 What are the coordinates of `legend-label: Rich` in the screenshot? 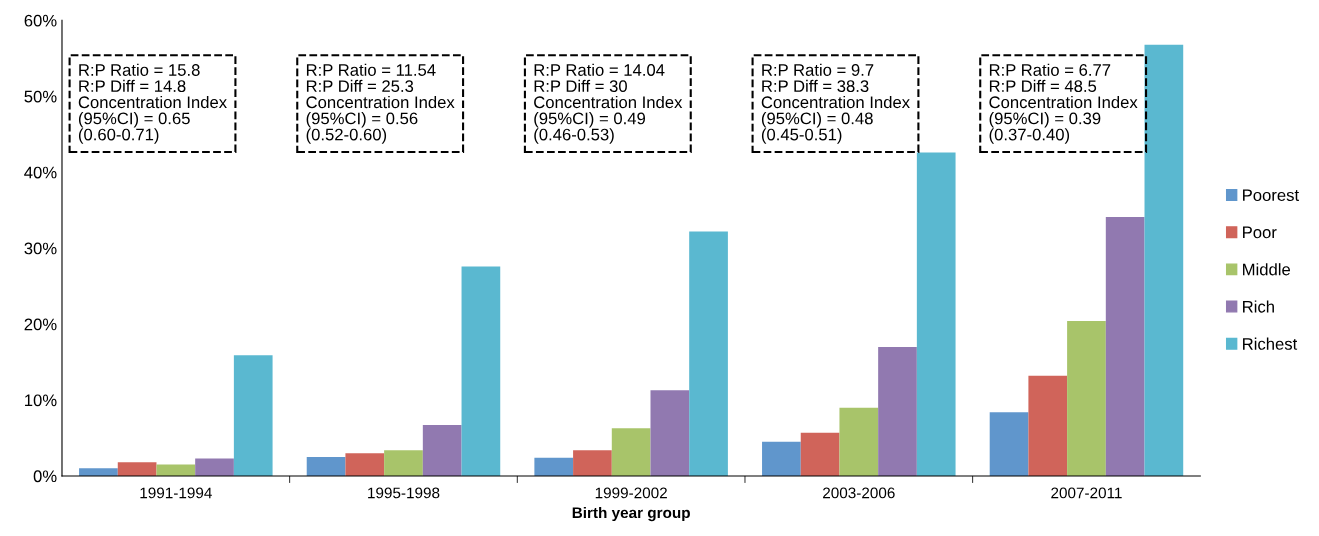 It's located at (1258, 306).